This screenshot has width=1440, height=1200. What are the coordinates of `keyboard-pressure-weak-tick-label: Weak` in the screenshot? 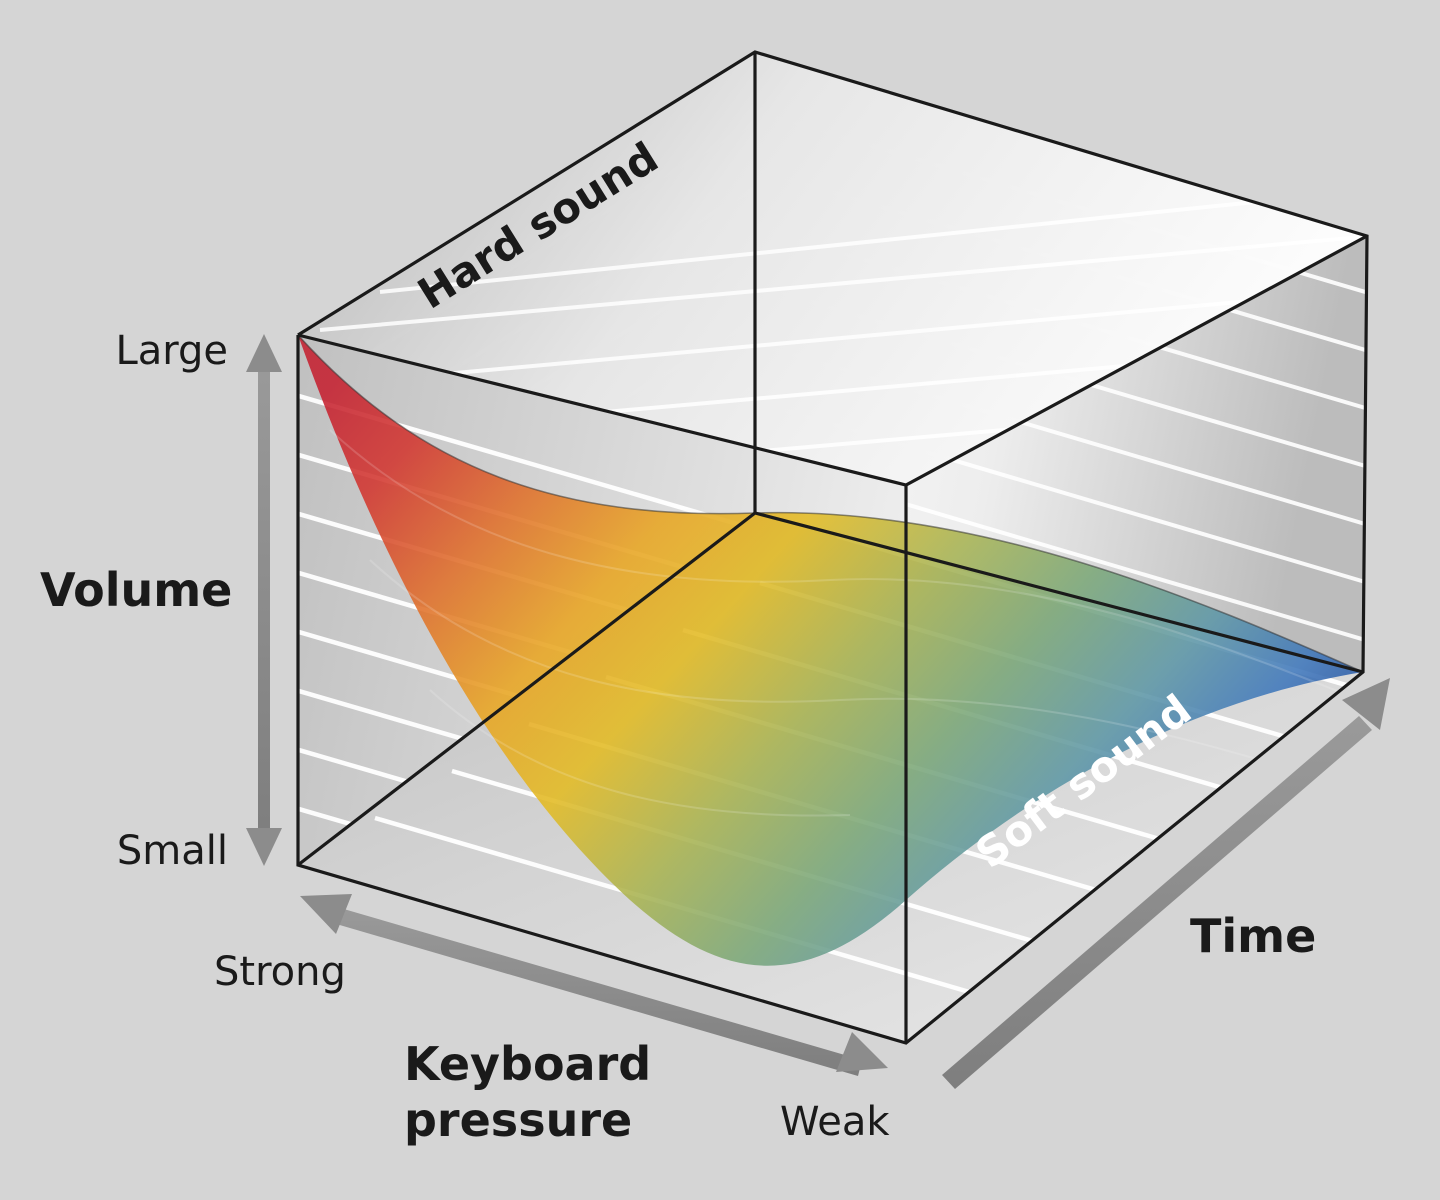 It's located at (835, 1122).